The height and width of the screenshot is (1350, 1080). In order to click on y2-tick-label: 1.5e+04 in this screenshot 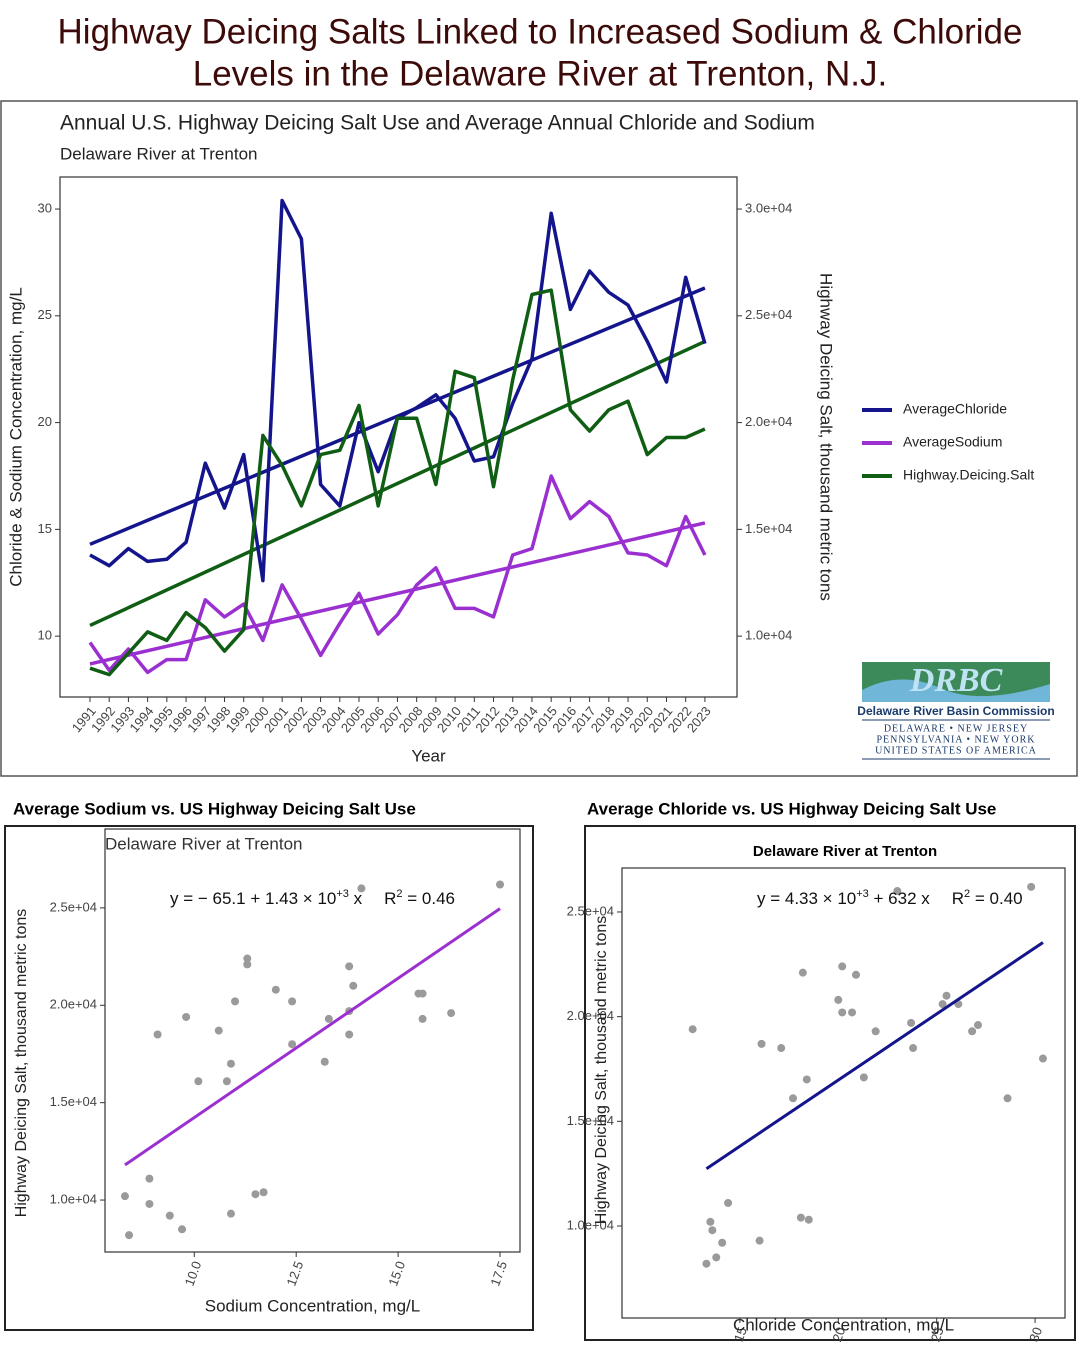, I will do `click(768, 528)`.